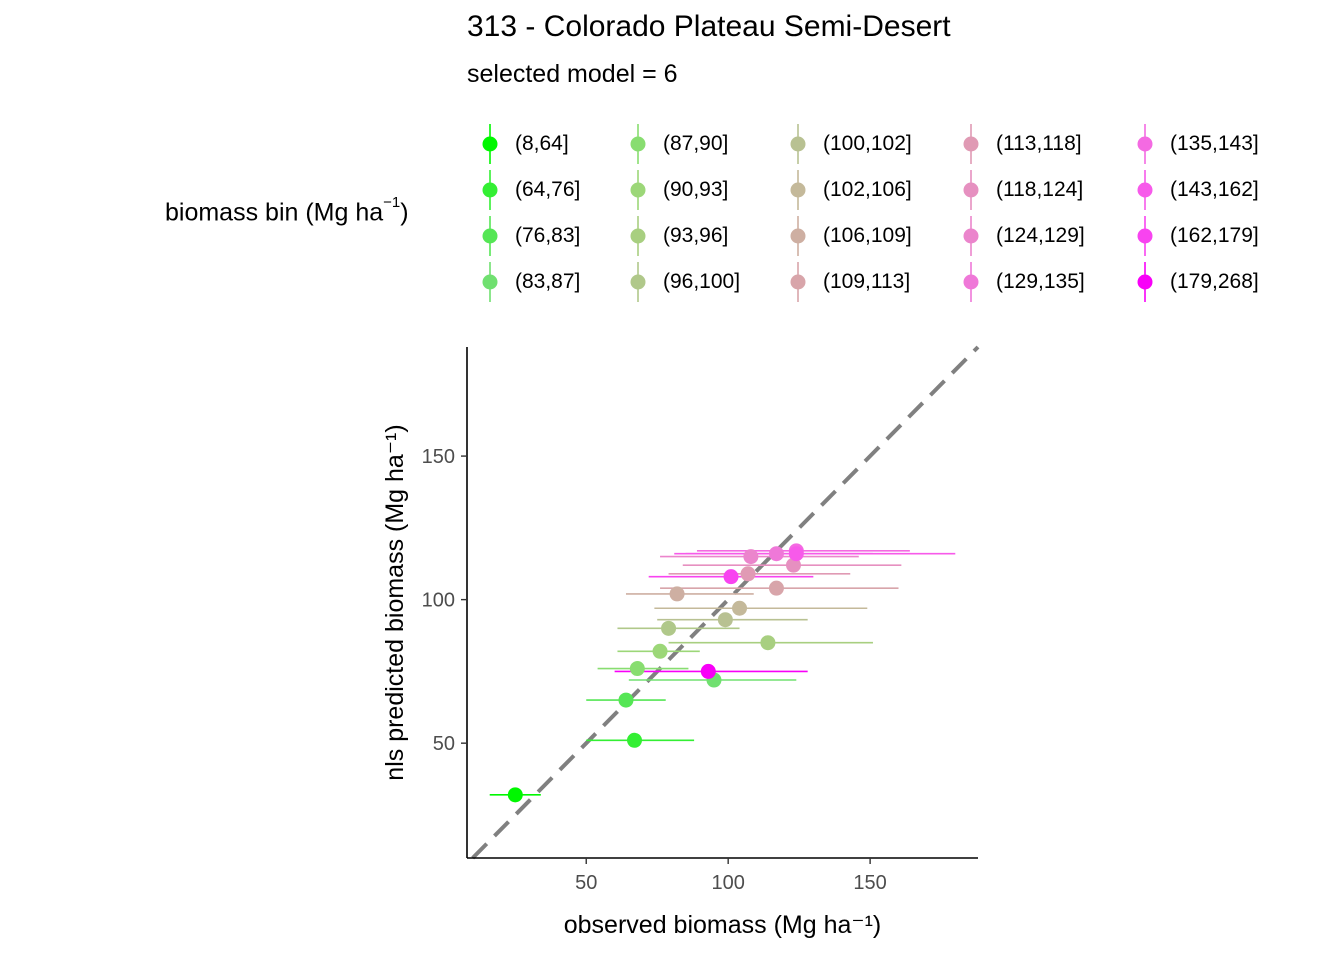  Describe the element at coordinates (572, 74) in the screenshot. I see `chart-subtitle: selected model = 6` at that location.